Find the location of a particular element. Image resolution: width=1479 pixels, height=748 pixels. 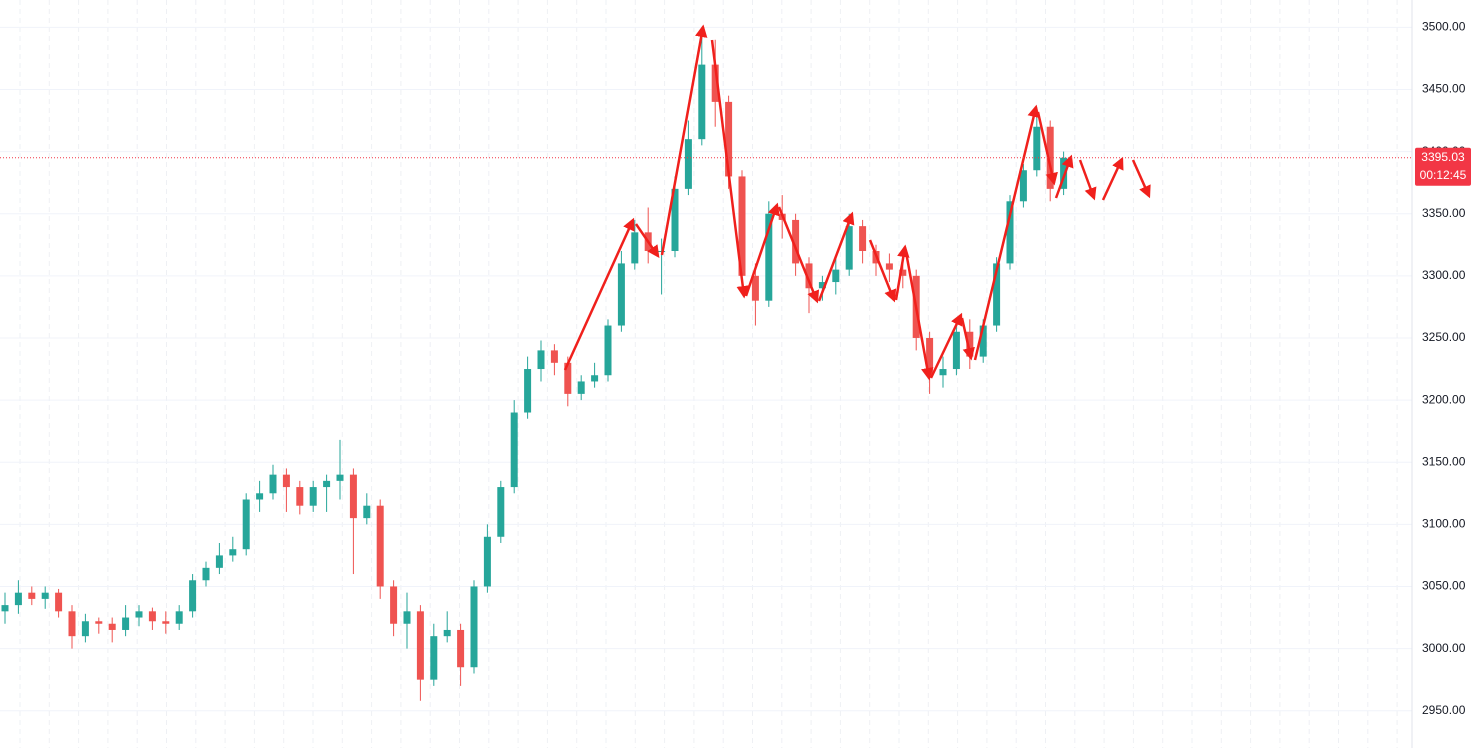

last-price-box is located at coordinates (1443, 166).